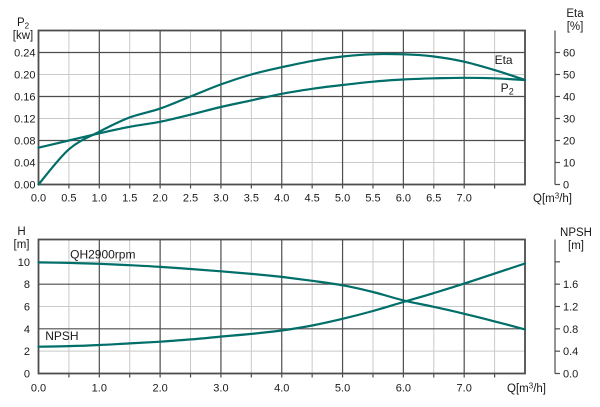 This screenshot has width=600, height=407. Describe the element at coordinates (21, 232) in the screenshot. I see `left-axis-title: H` at that location.